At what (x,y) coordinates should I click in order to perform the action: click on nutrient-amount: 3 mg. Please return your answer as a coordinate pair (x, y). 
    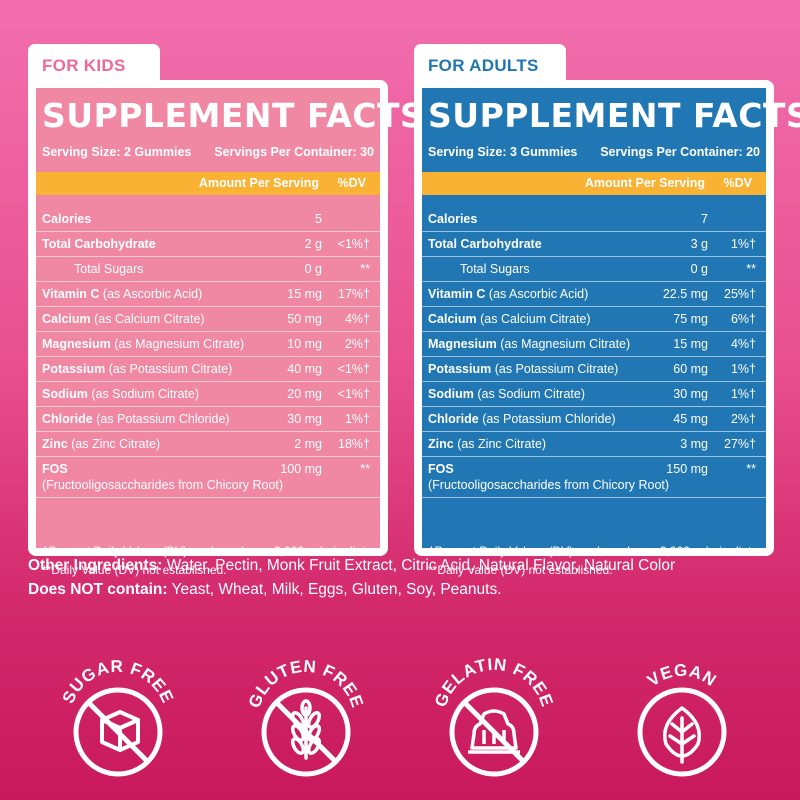
    Looking at the image, I should click on (694, 444).